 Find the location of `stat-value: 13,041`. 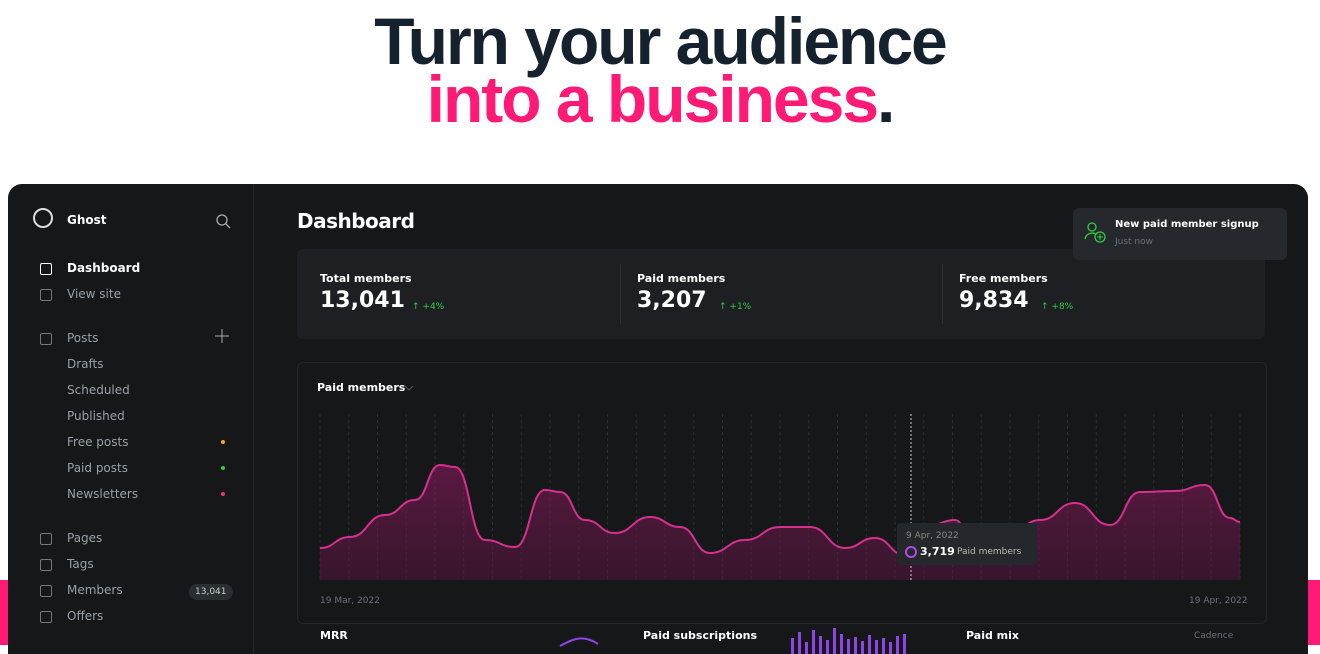

stat-value: 13,041 is located at coordinates (362, 300).